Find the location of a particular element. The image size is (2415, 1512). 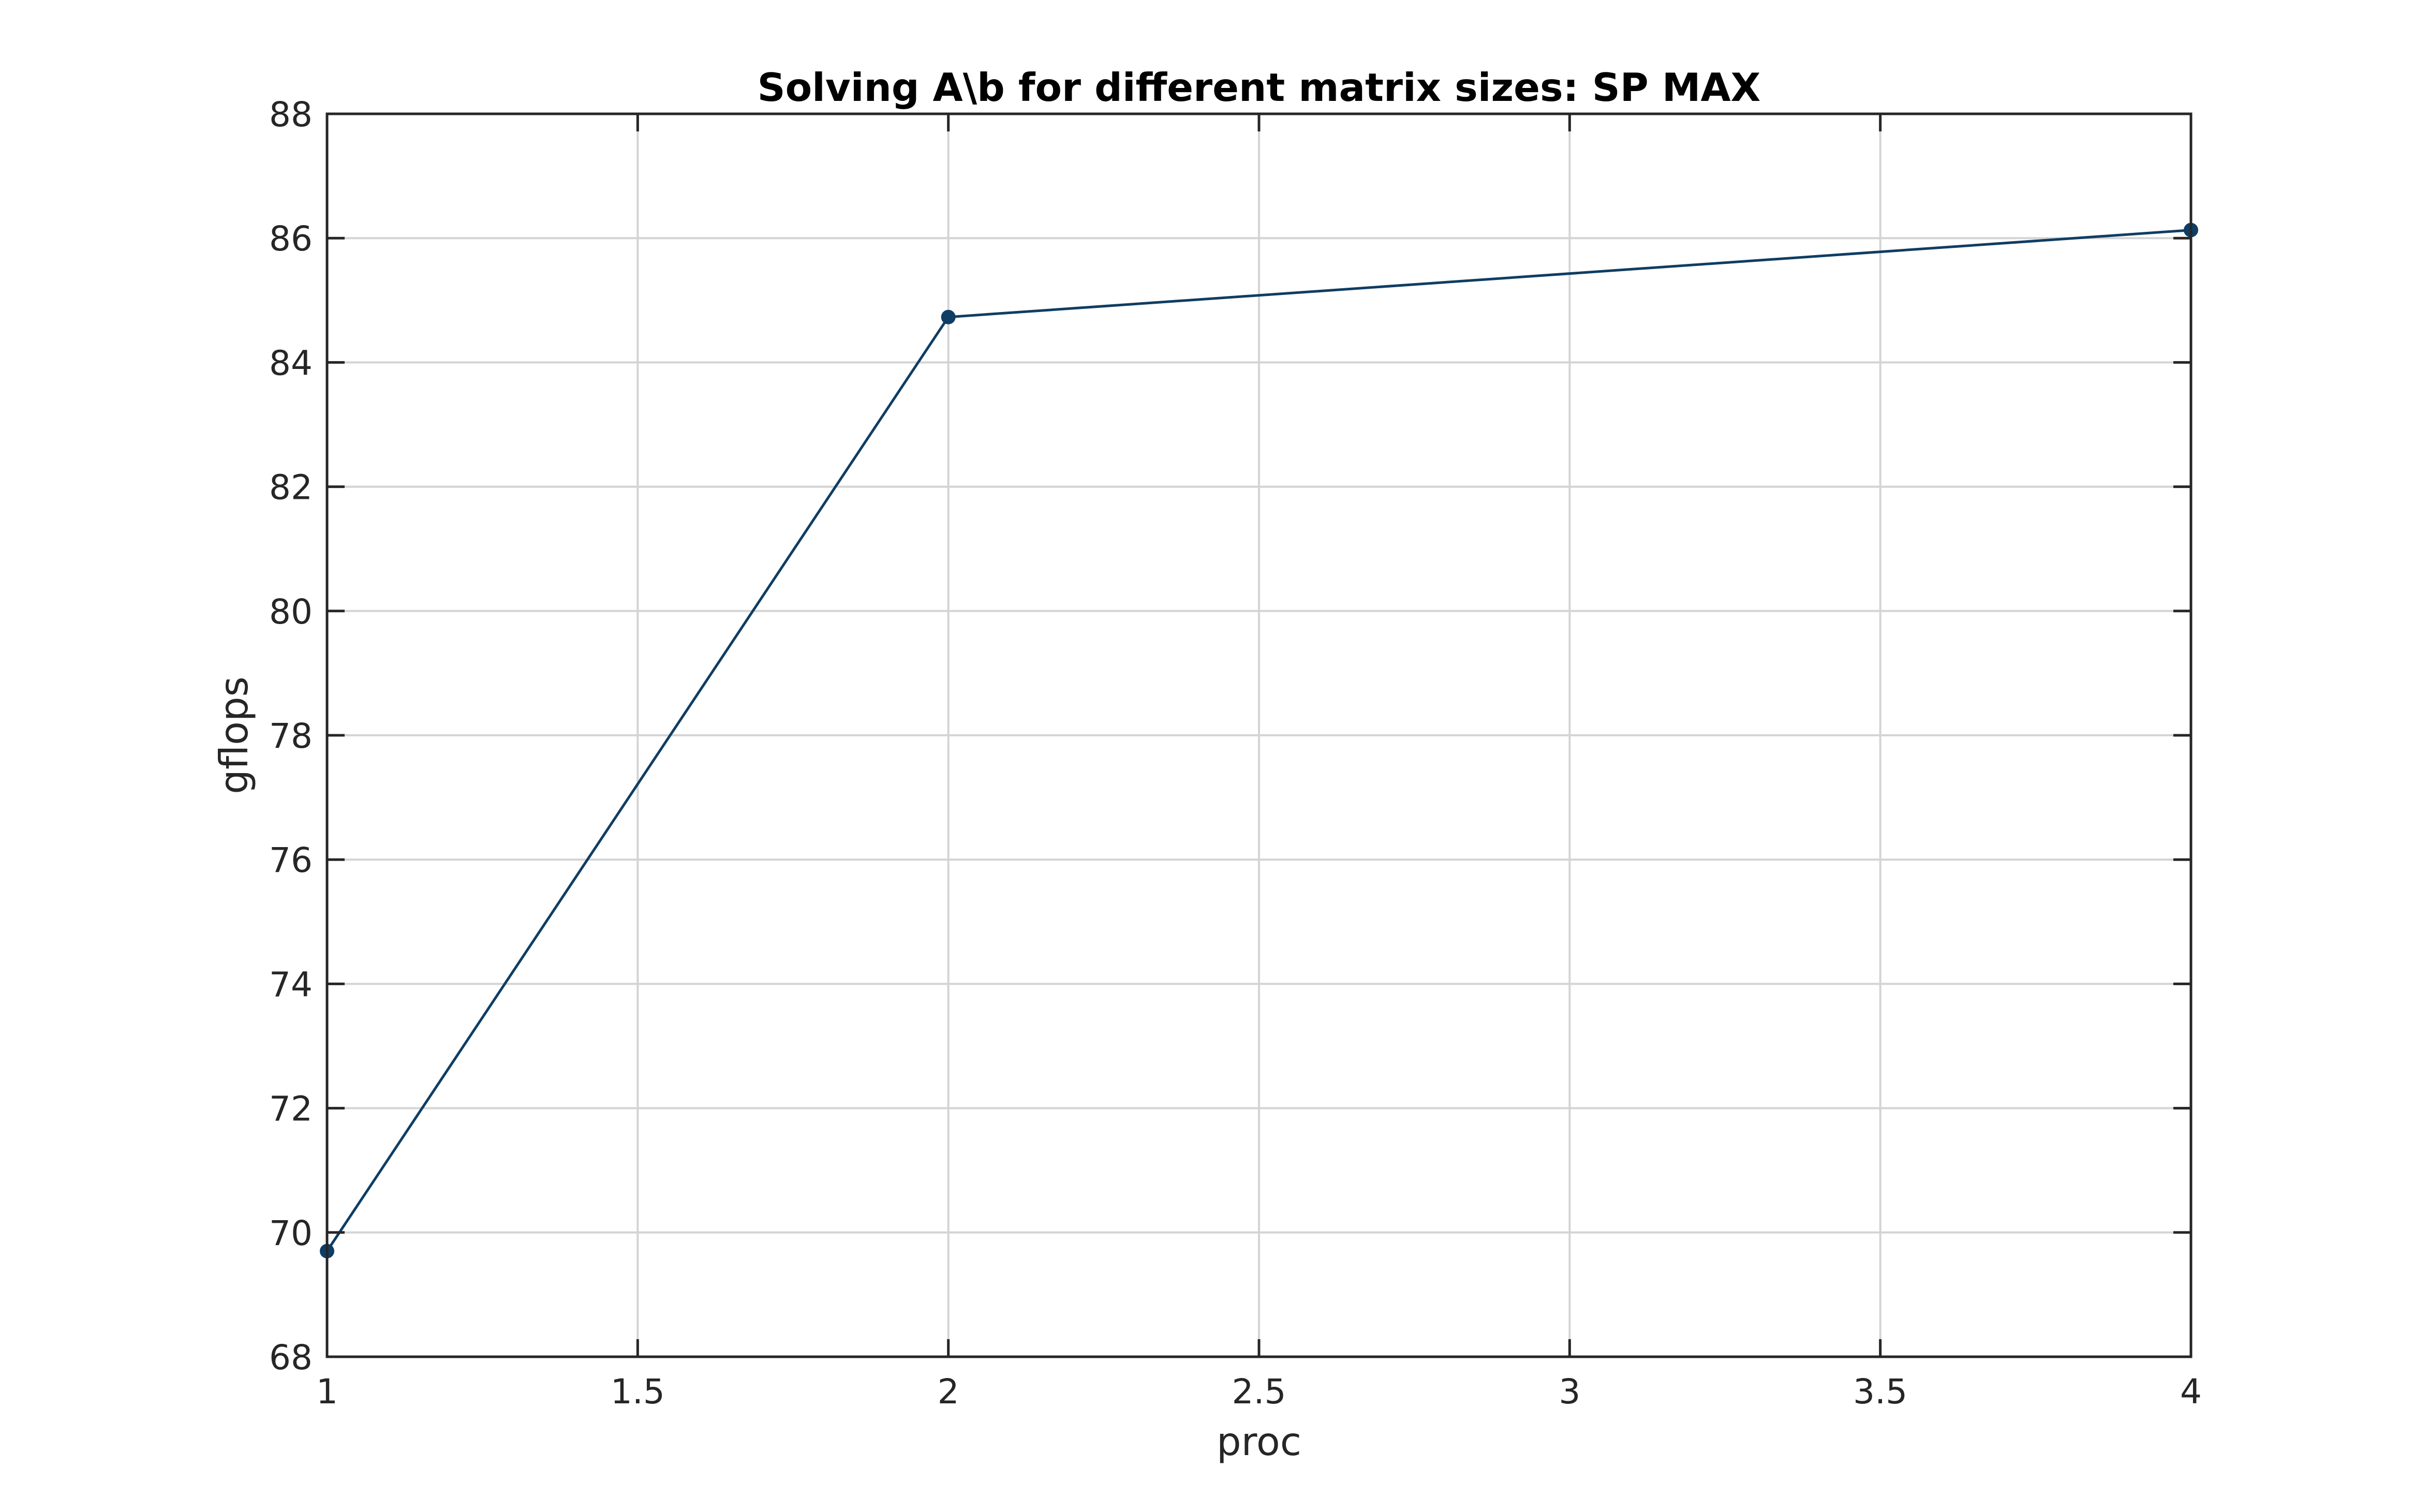

x-tick-label: 1 is located at coordinates (327, 1392).